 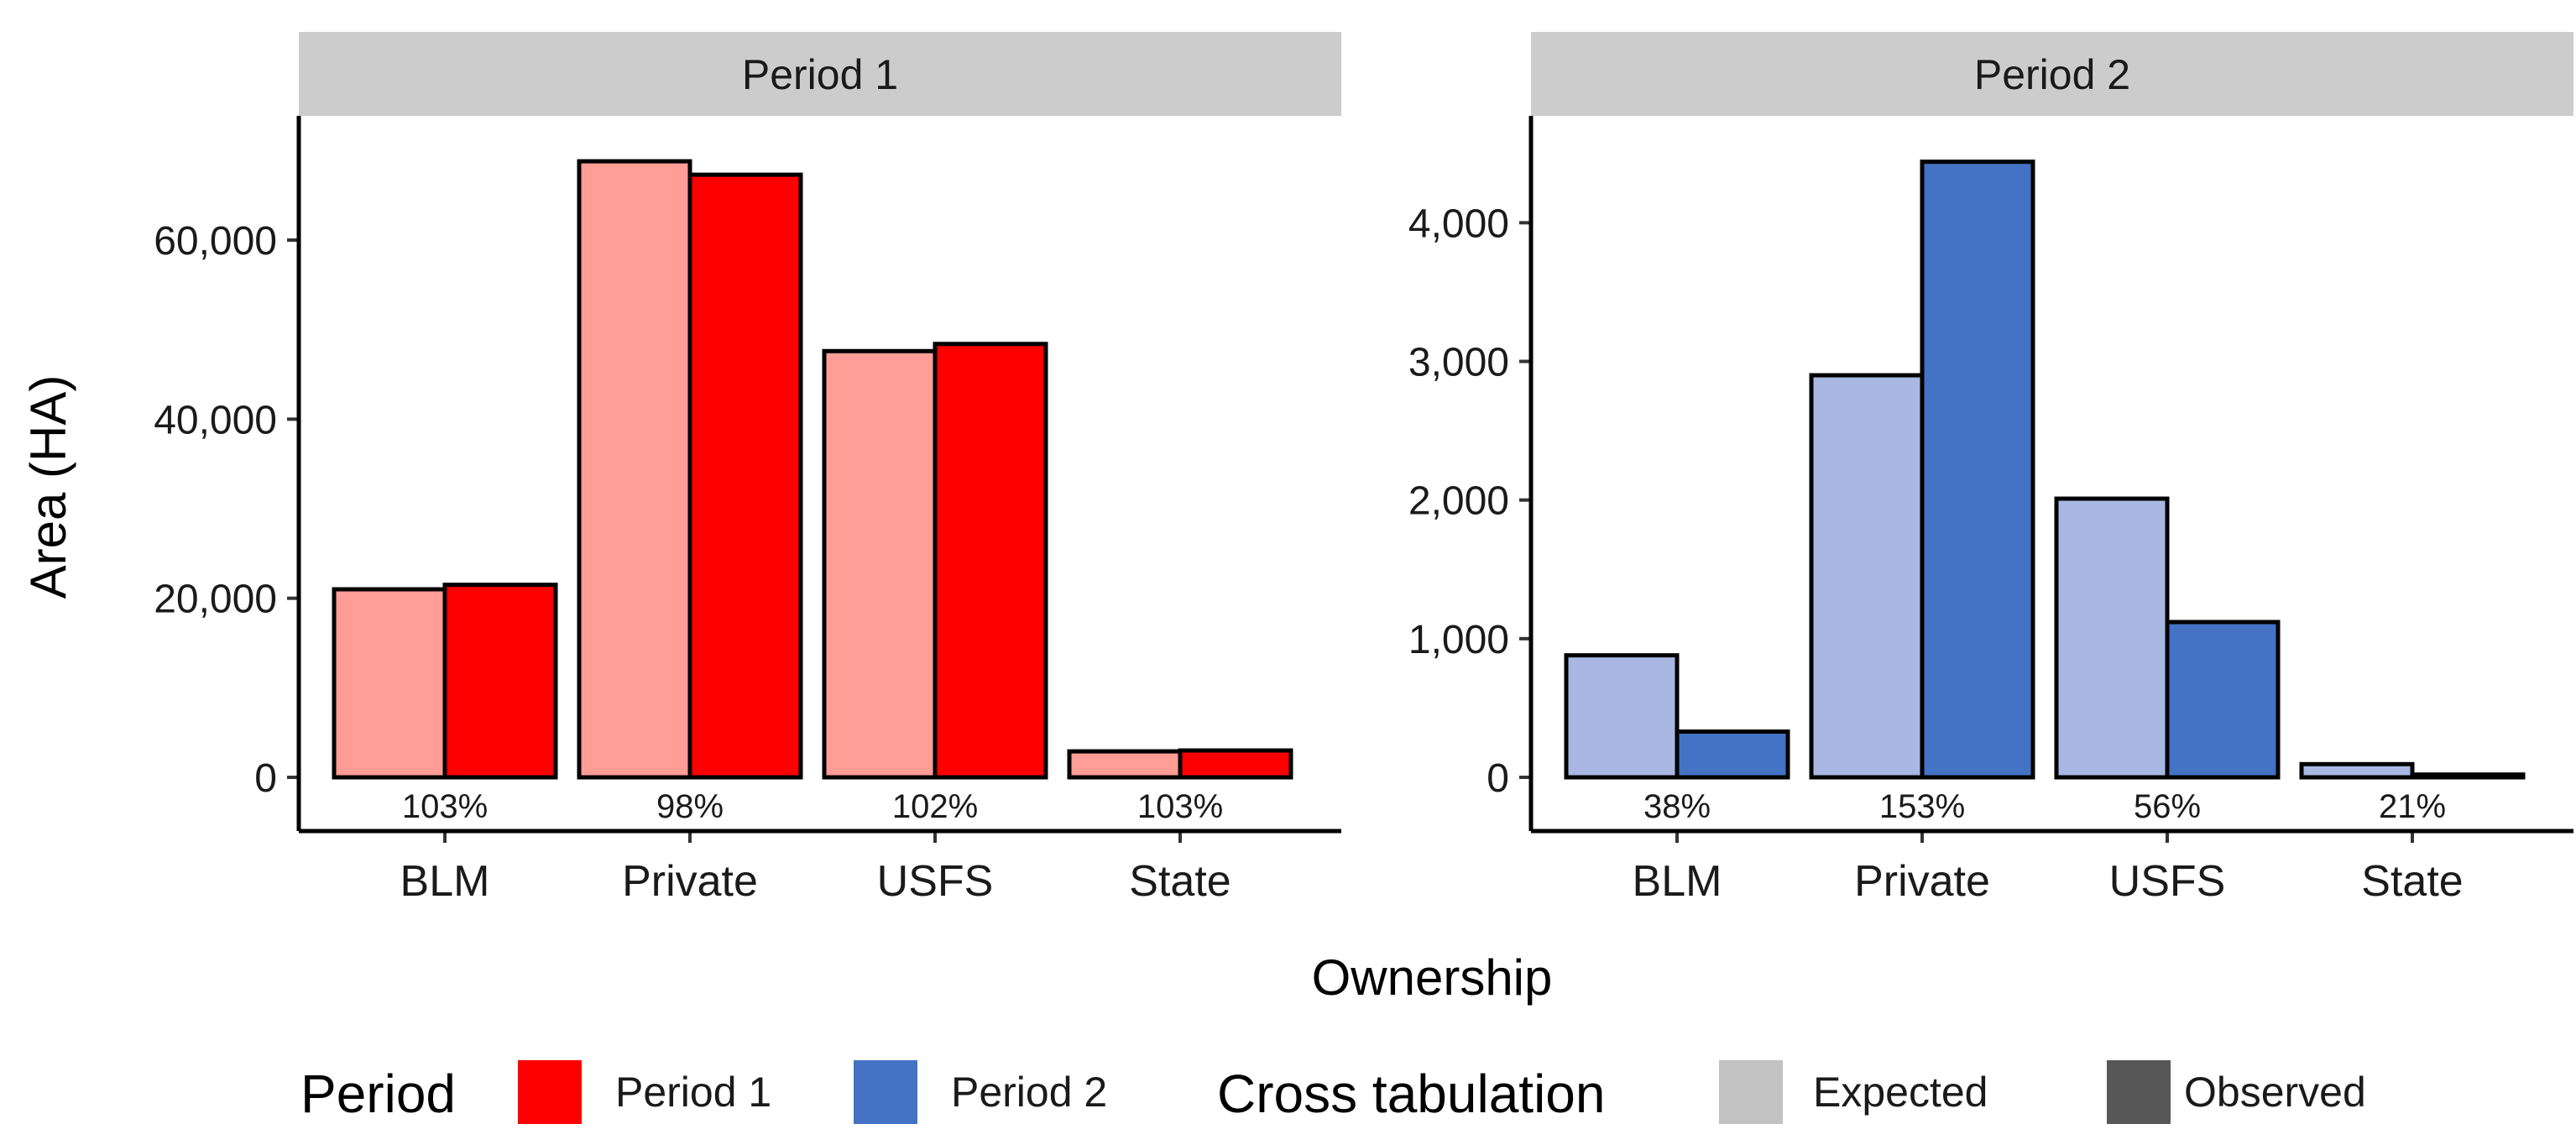 What do you see at coordinates (885, 1092) in the screenshot?
I see `legend-period-2-swatch` at bounding box center [885, 1092].